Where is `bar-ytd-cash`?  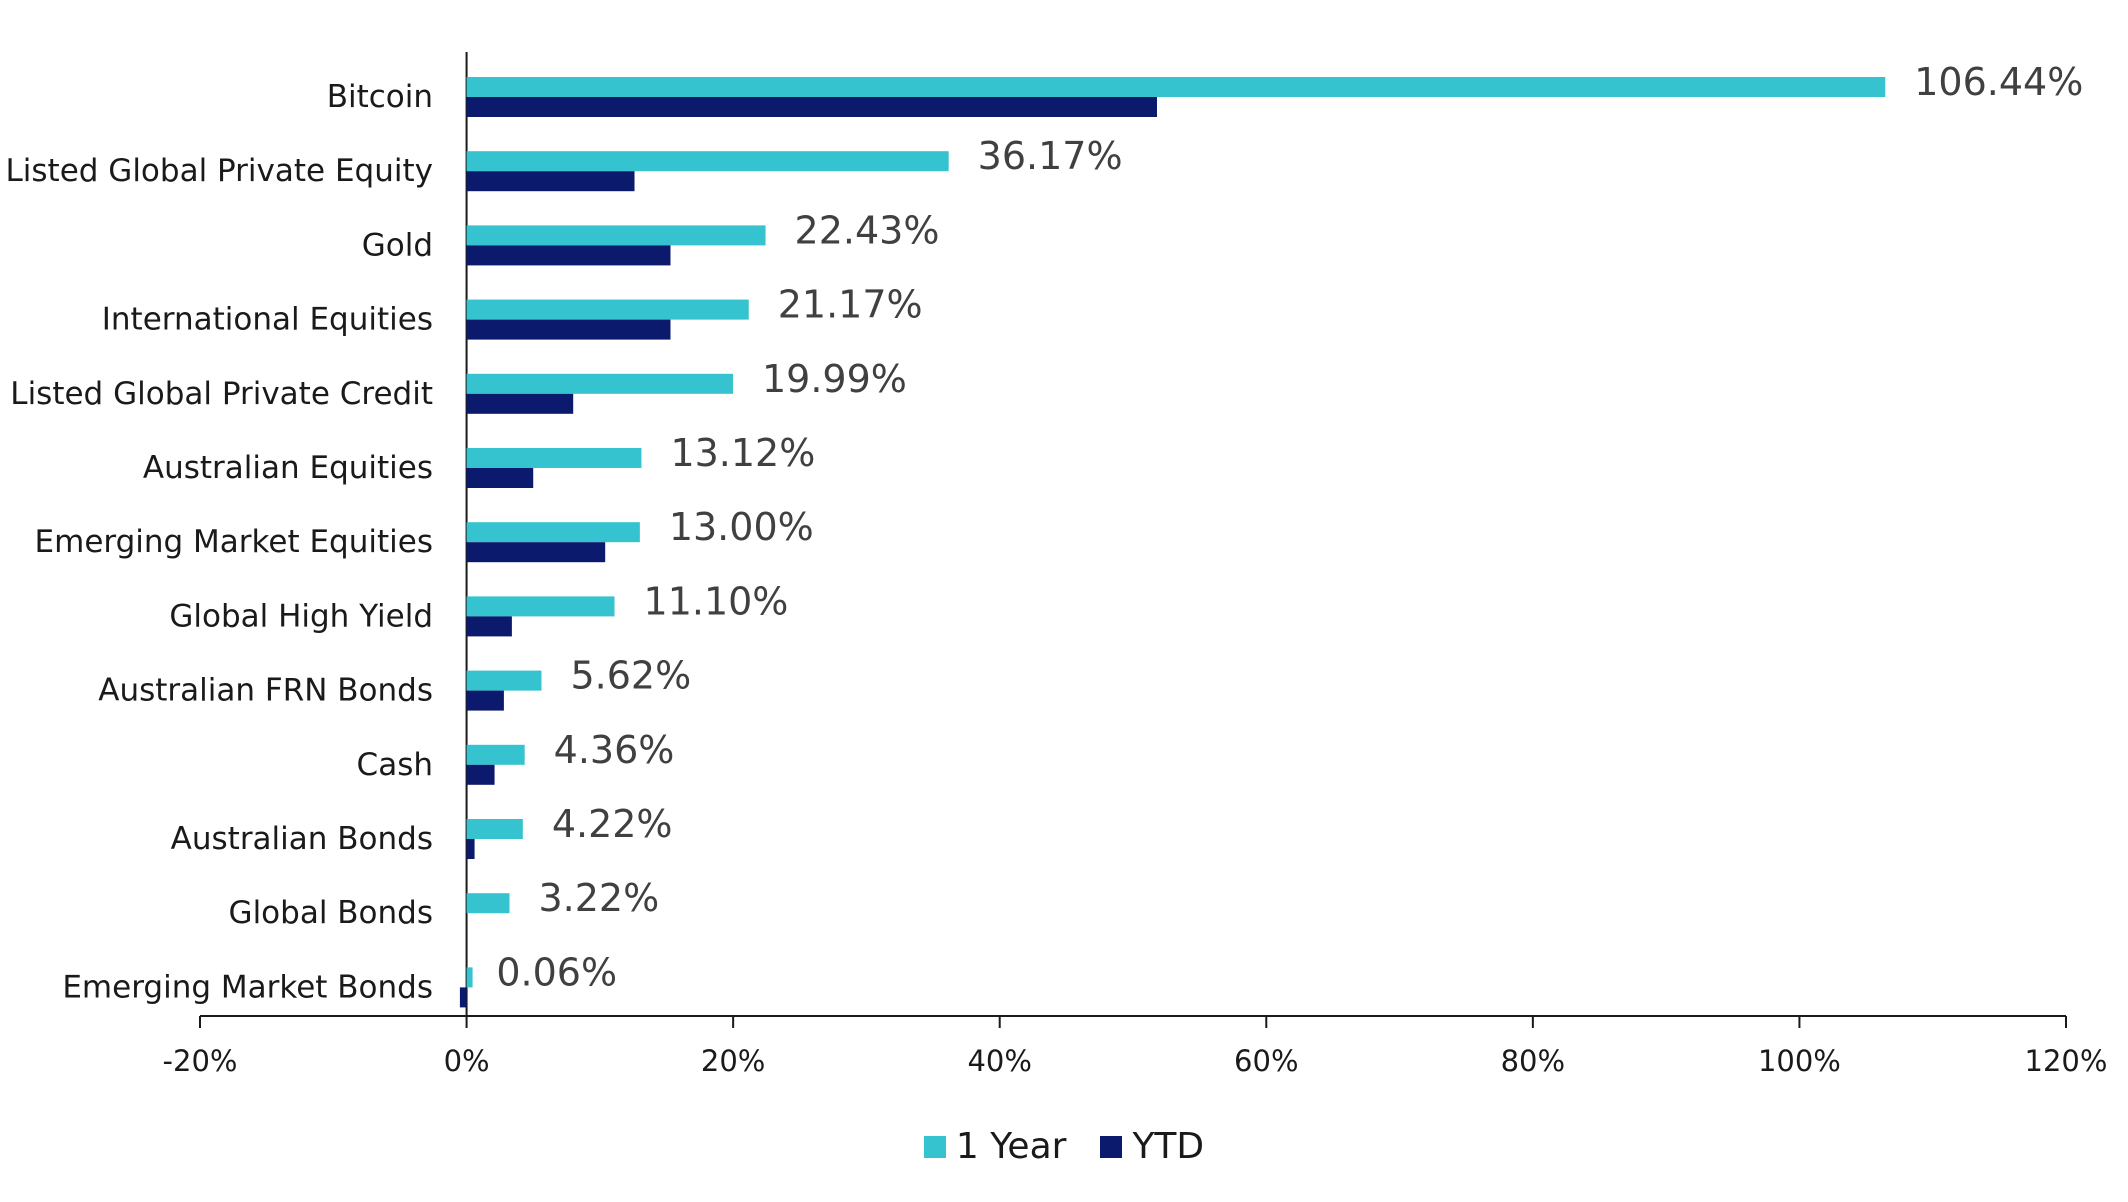
bar-ytd-cash is located at coordinates (480, 774).